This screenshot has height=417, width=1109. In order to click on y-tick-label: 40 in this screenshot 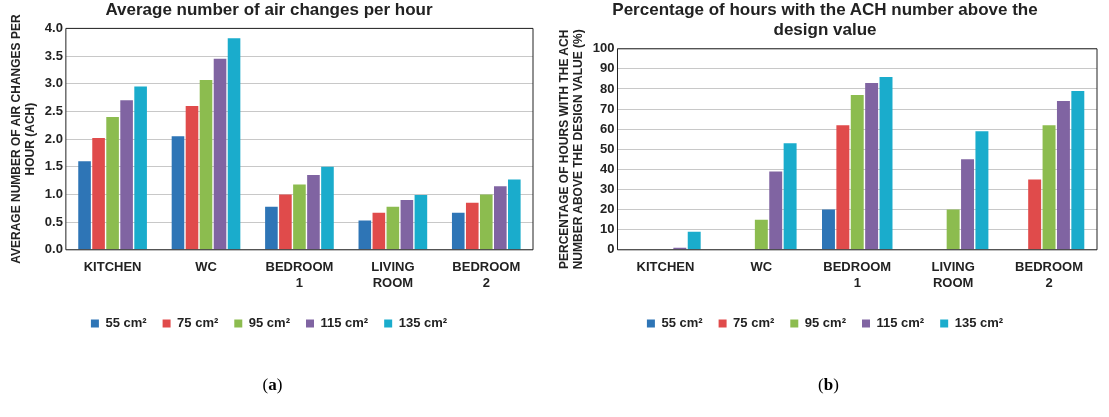, I will do `click(607, 168)`.